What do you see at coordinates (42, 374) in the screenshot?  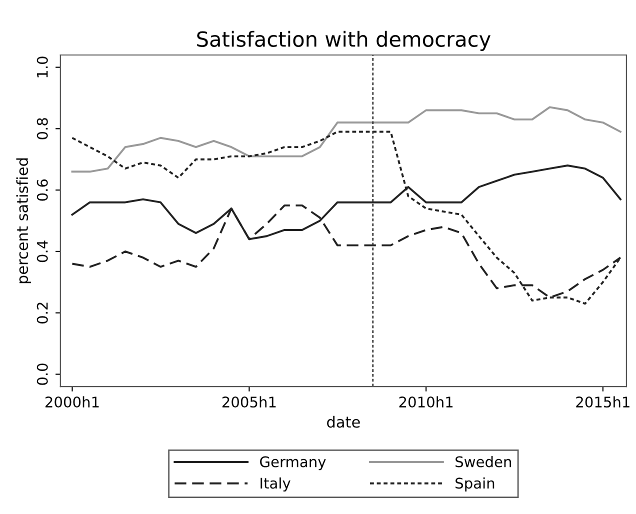 I see `y-tick-label: 0.0` at bounding box center [42, 374].